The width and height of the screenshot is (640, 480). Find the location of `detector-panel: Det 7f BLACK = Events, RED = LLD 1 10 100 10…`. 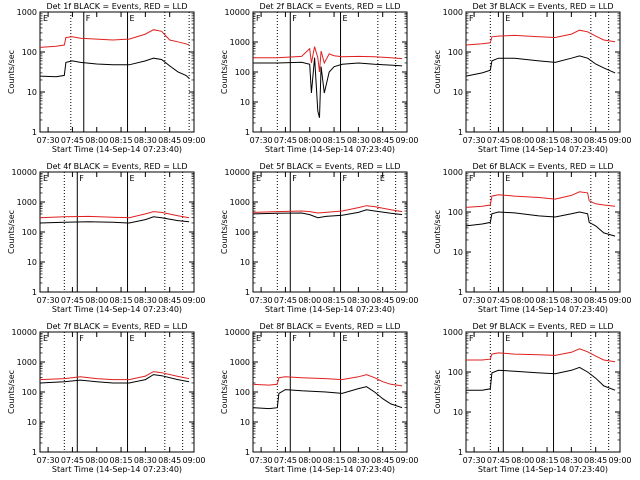

detector-panel: Det 7f BLACK = Events, RED = LLD 1 10 100 10… is located at coordinates (106, 398).